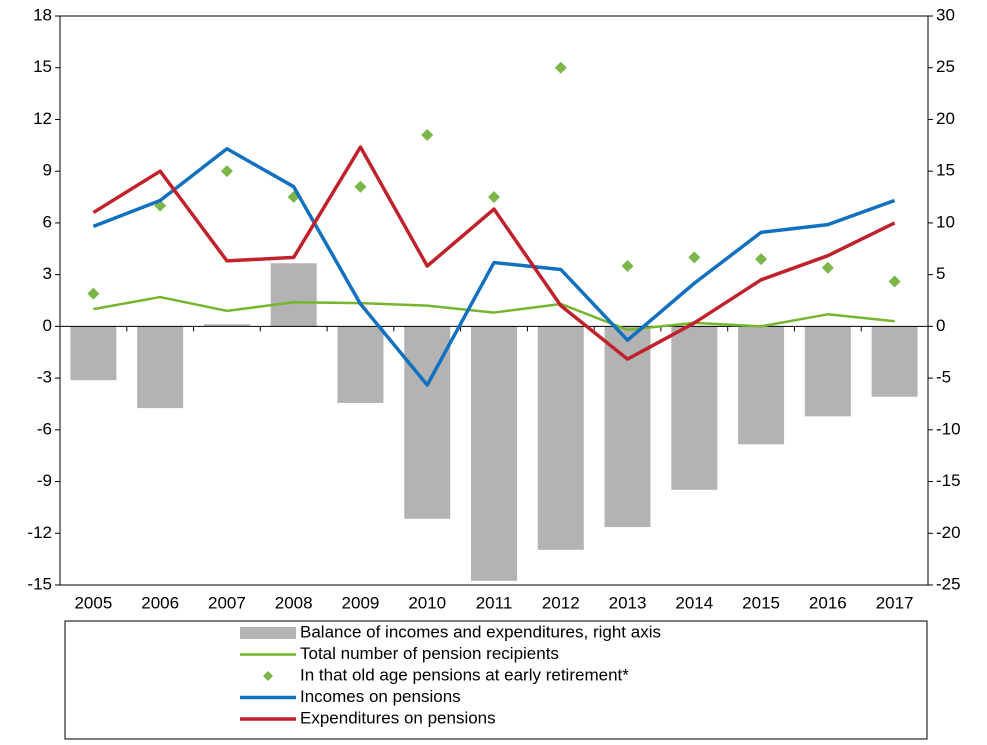 The image size is (987, 745). I want to click on y-tick-label: 3, so click(47, 273).